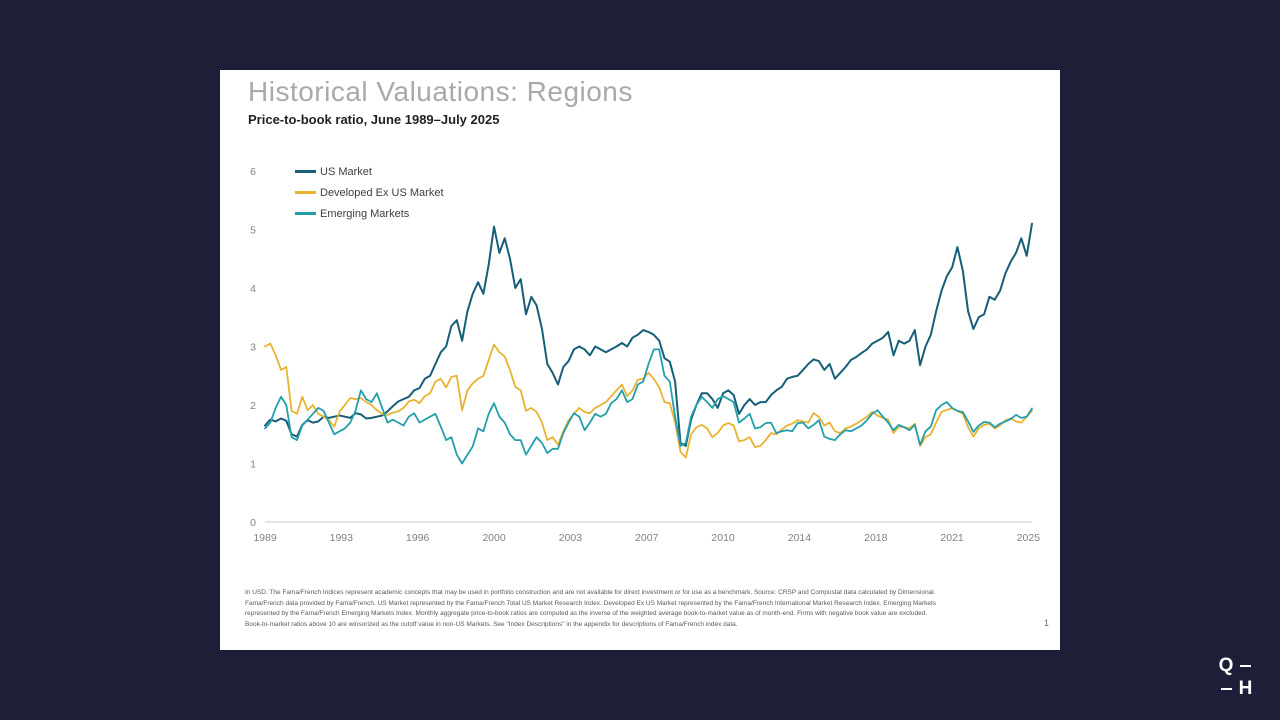 The image size is (1280, 720). What do you see at coordinates (1029, 538) in the screenshot?
I see `x-tick-label: 2025` at bounding box center [1029, 538].